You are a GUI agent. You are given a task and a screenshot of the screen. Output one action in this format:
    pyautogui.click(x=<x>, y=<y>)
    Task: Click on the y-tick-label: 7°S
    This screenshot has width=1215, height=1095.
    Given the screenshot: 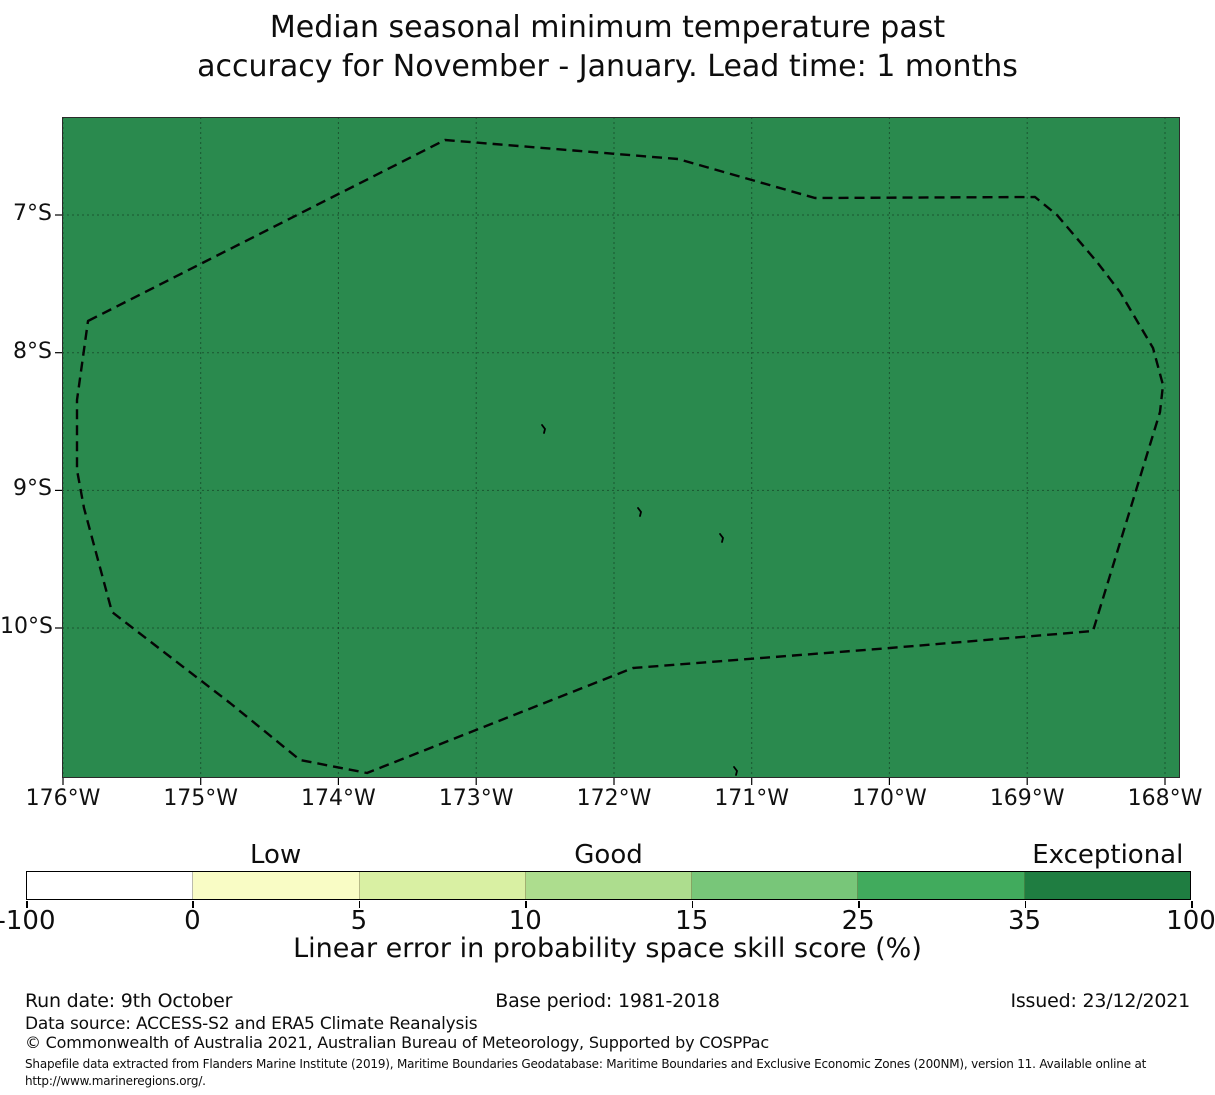 What is the action you would take?
    pyautogui.click(x=32, y=213)
    